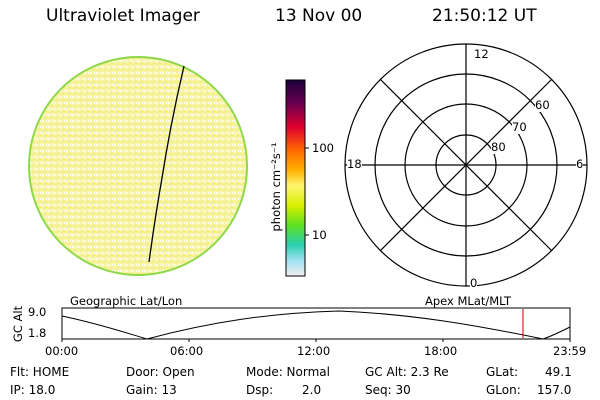 This screenshot has width=600, height=400. Describe the element at coordinates (33, 390) in the screenshot. I see `status-ip: IP: 18.0` at that location.